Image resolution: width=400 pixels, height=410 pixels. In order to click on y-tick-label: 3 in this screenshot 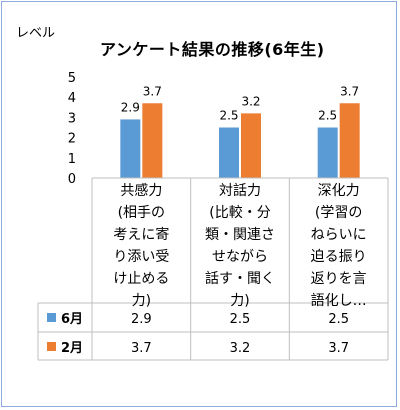, I will do `click(72, 118)`.